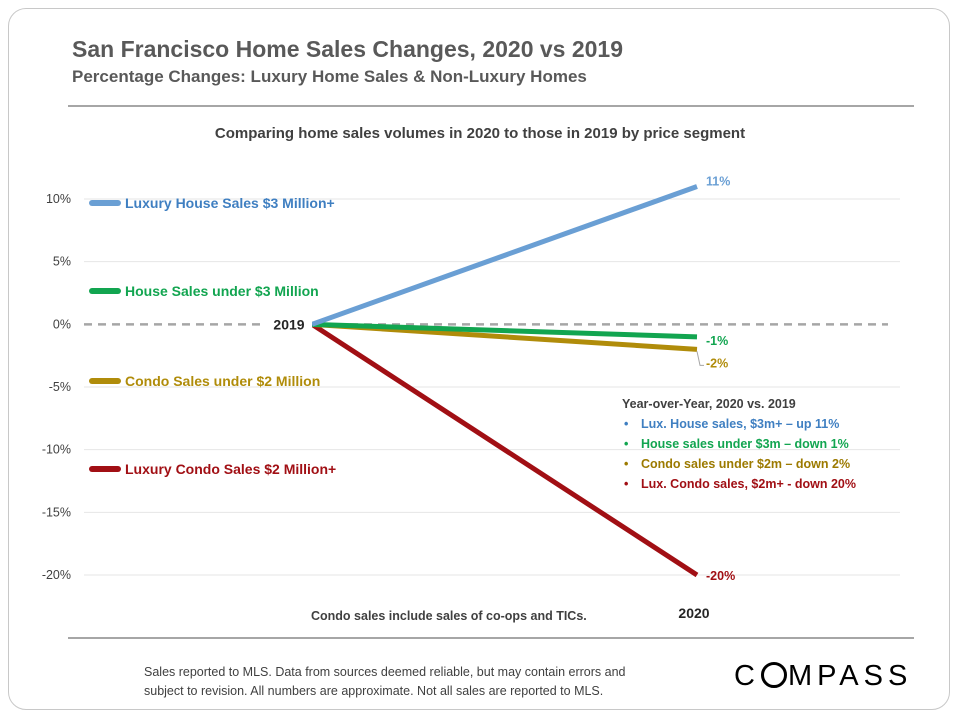 This screenshot has height=720, width=960. What do you see at coordinates (491, 638) in the screenshot?
I see `bottom-divider` at bounding box center [491, 638].